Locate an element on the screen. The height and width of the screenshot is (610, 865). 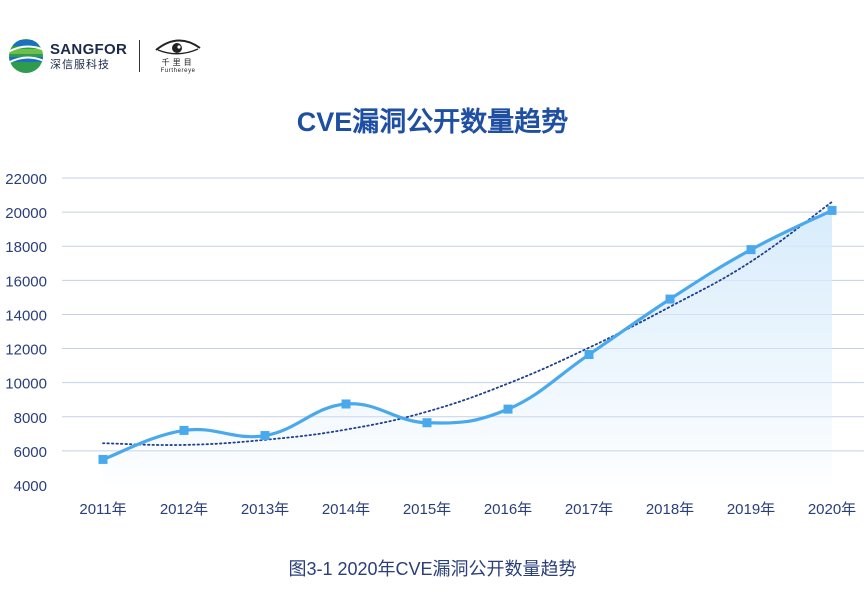
brand-sub: 深信服科技 is located at coordinates (80, 64).